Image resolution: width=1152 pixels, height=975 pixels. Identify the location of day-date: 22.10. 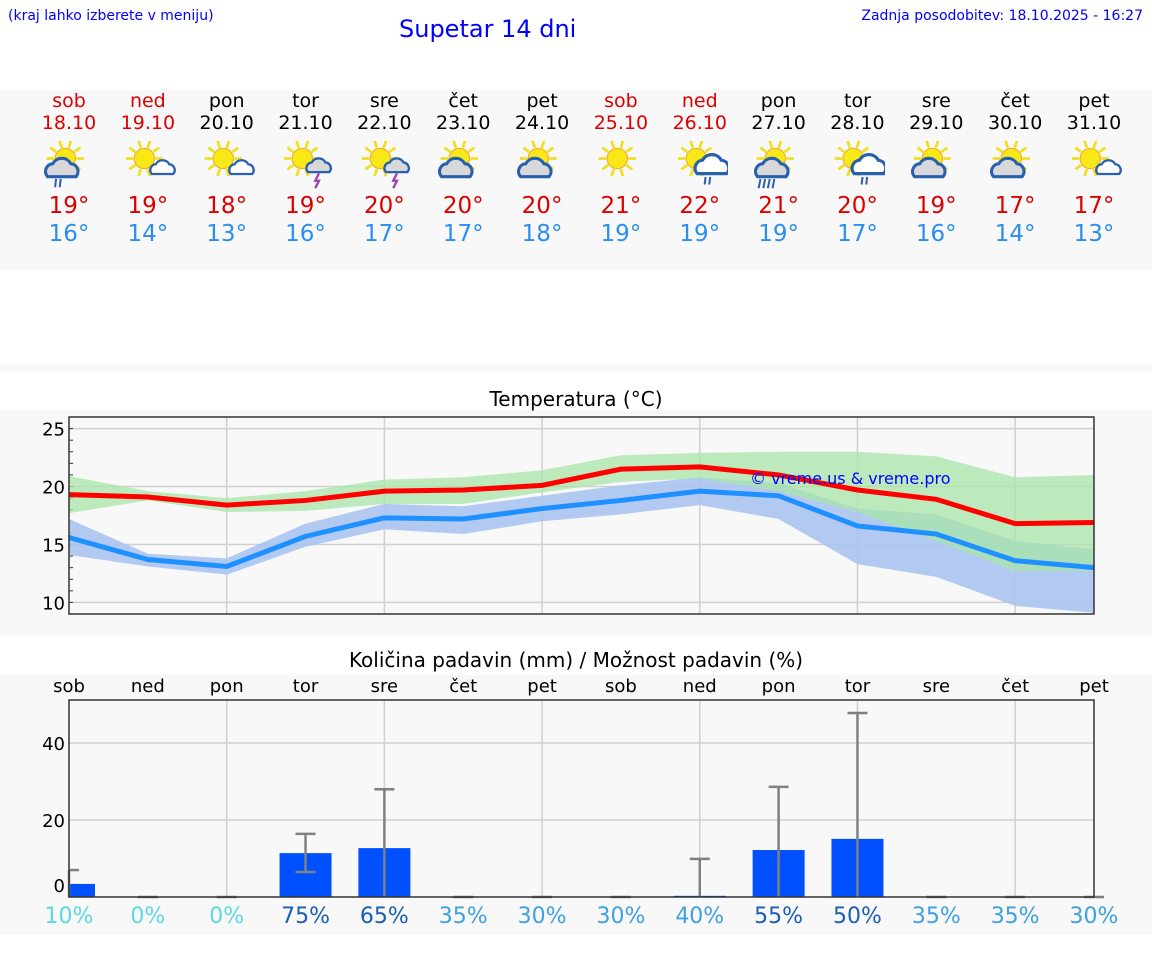
(384, 123).